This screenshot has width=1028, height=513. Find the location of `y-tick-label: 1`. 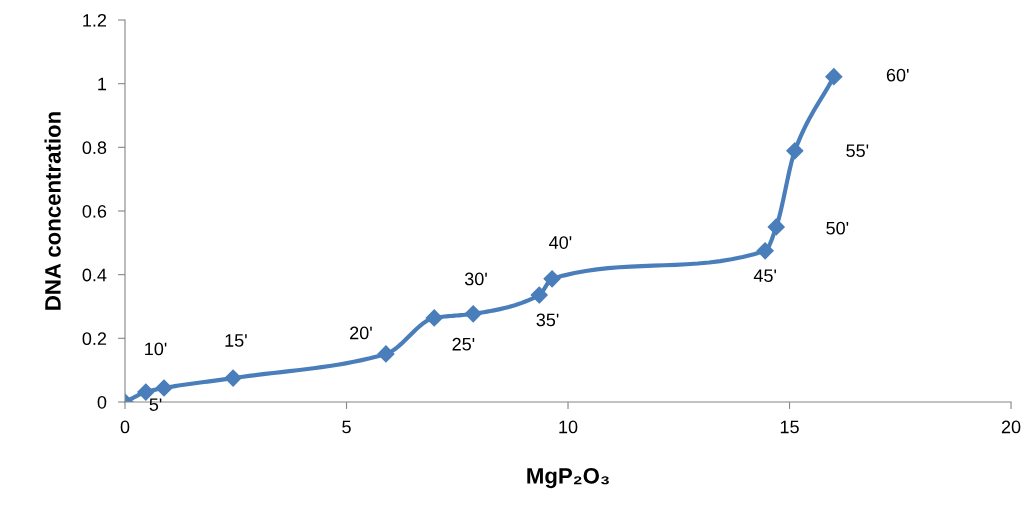

y-tick-label: 1 is located at coordinates (102, 84).